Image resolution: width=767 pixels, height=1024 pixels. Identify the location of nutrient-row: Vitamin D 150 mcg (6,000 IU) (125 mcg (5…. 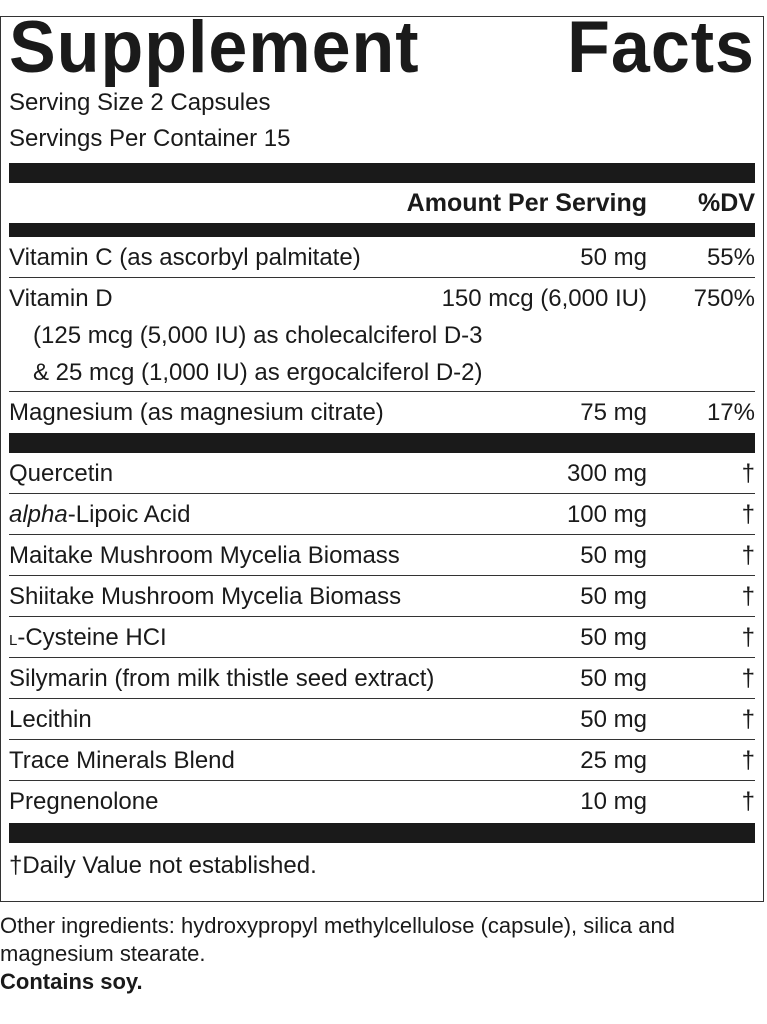
(382, 335).